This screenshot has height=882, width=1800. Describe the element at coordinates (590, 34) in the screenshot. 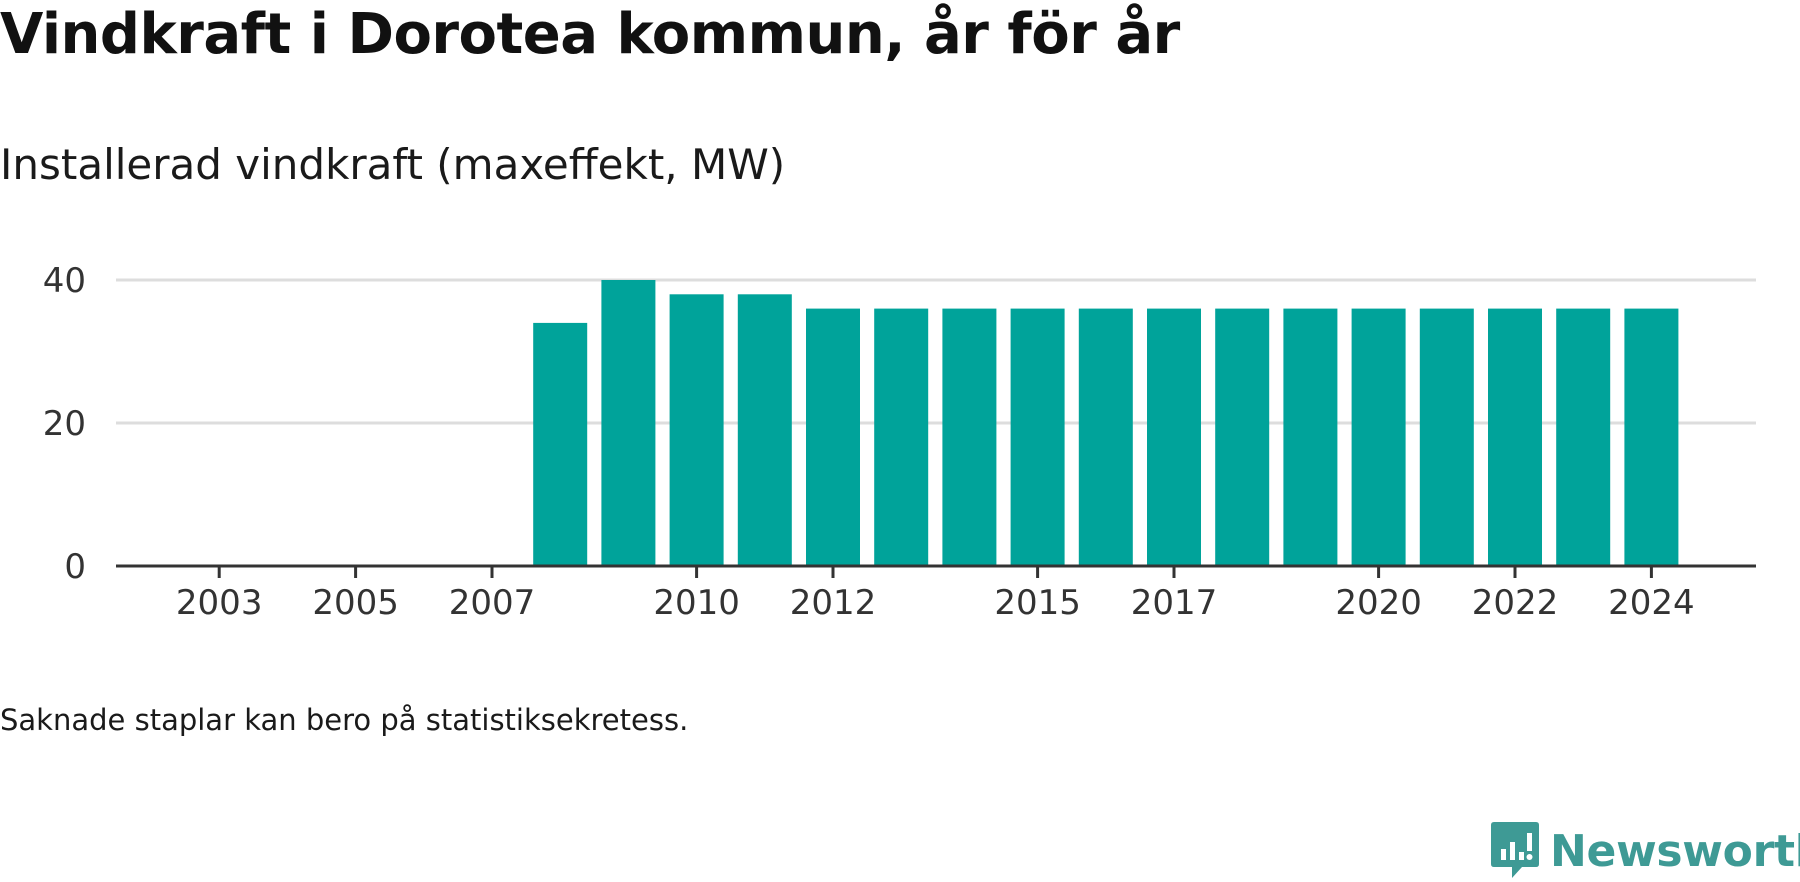

I see `chart-title: Vindkraft i Dorotea kommun, år för år` at that location.